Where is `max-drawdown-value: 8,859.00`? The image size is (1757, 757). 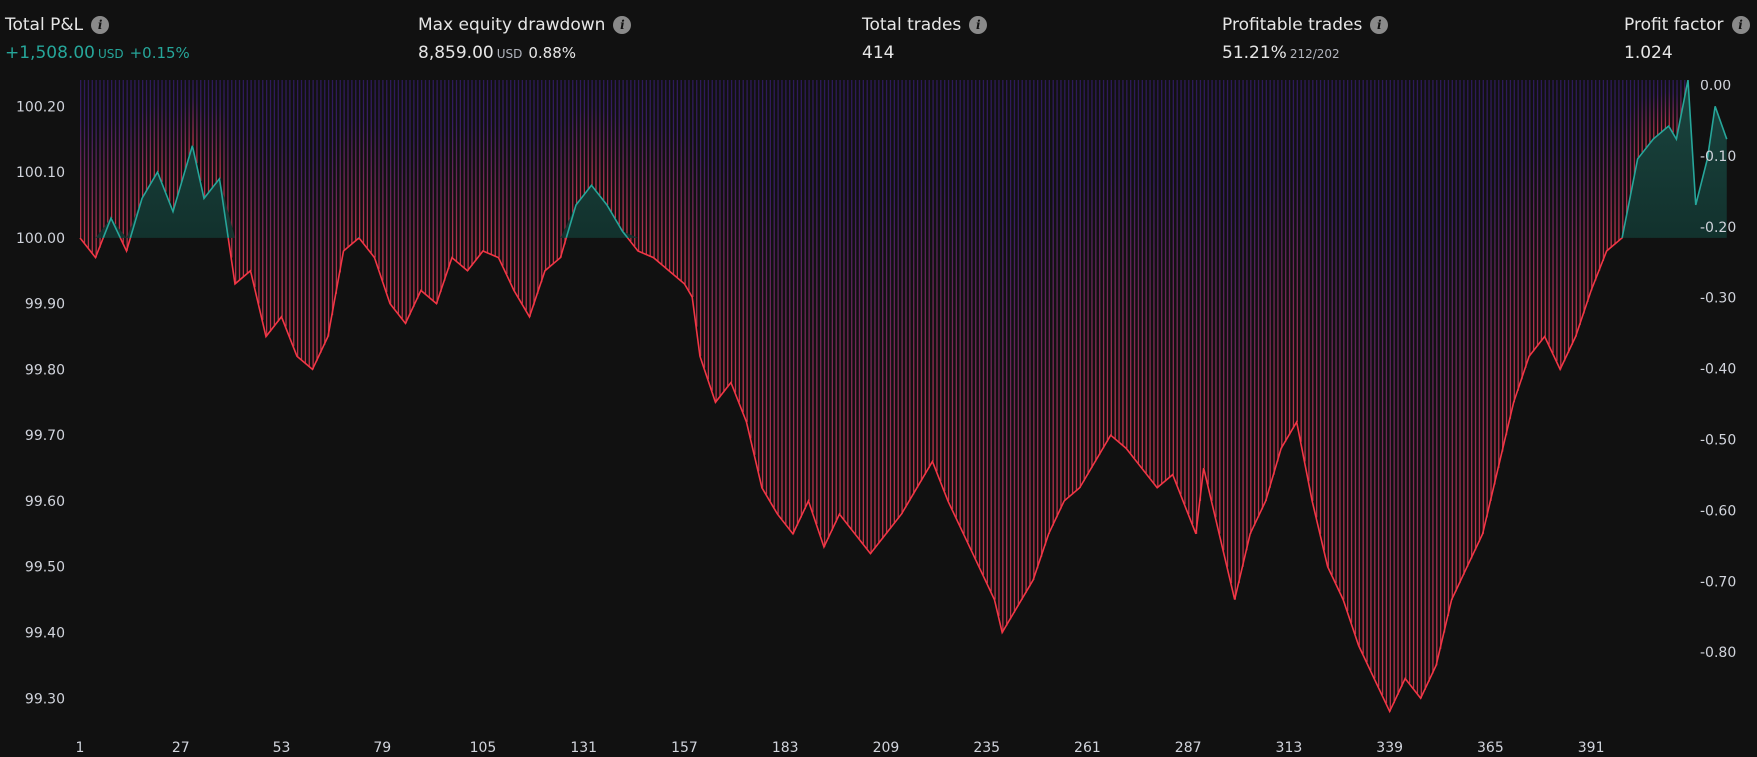 max-drawdown-value: 8,859.00 is located at coordinates (456, 53).